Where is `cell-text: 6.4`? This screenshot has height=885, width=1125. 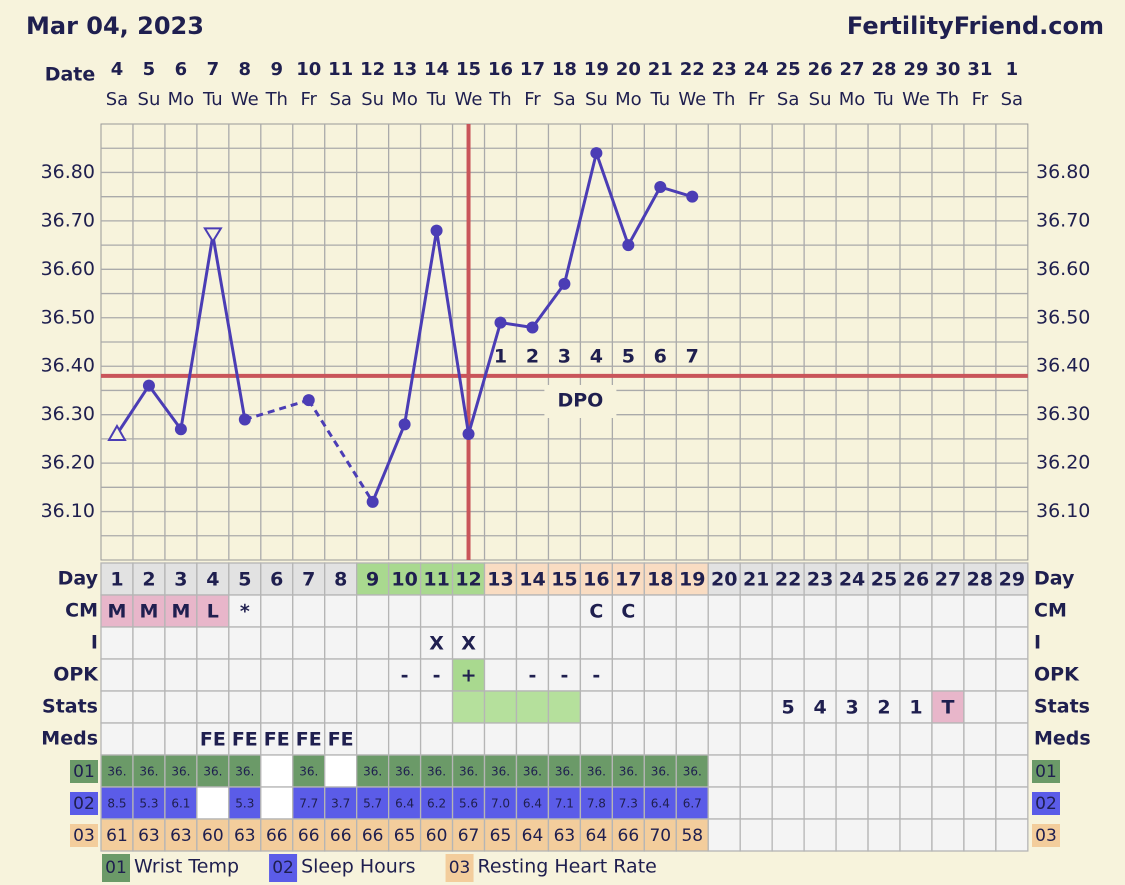 cell-text: 6.4 is located at coordinates (404, 804).